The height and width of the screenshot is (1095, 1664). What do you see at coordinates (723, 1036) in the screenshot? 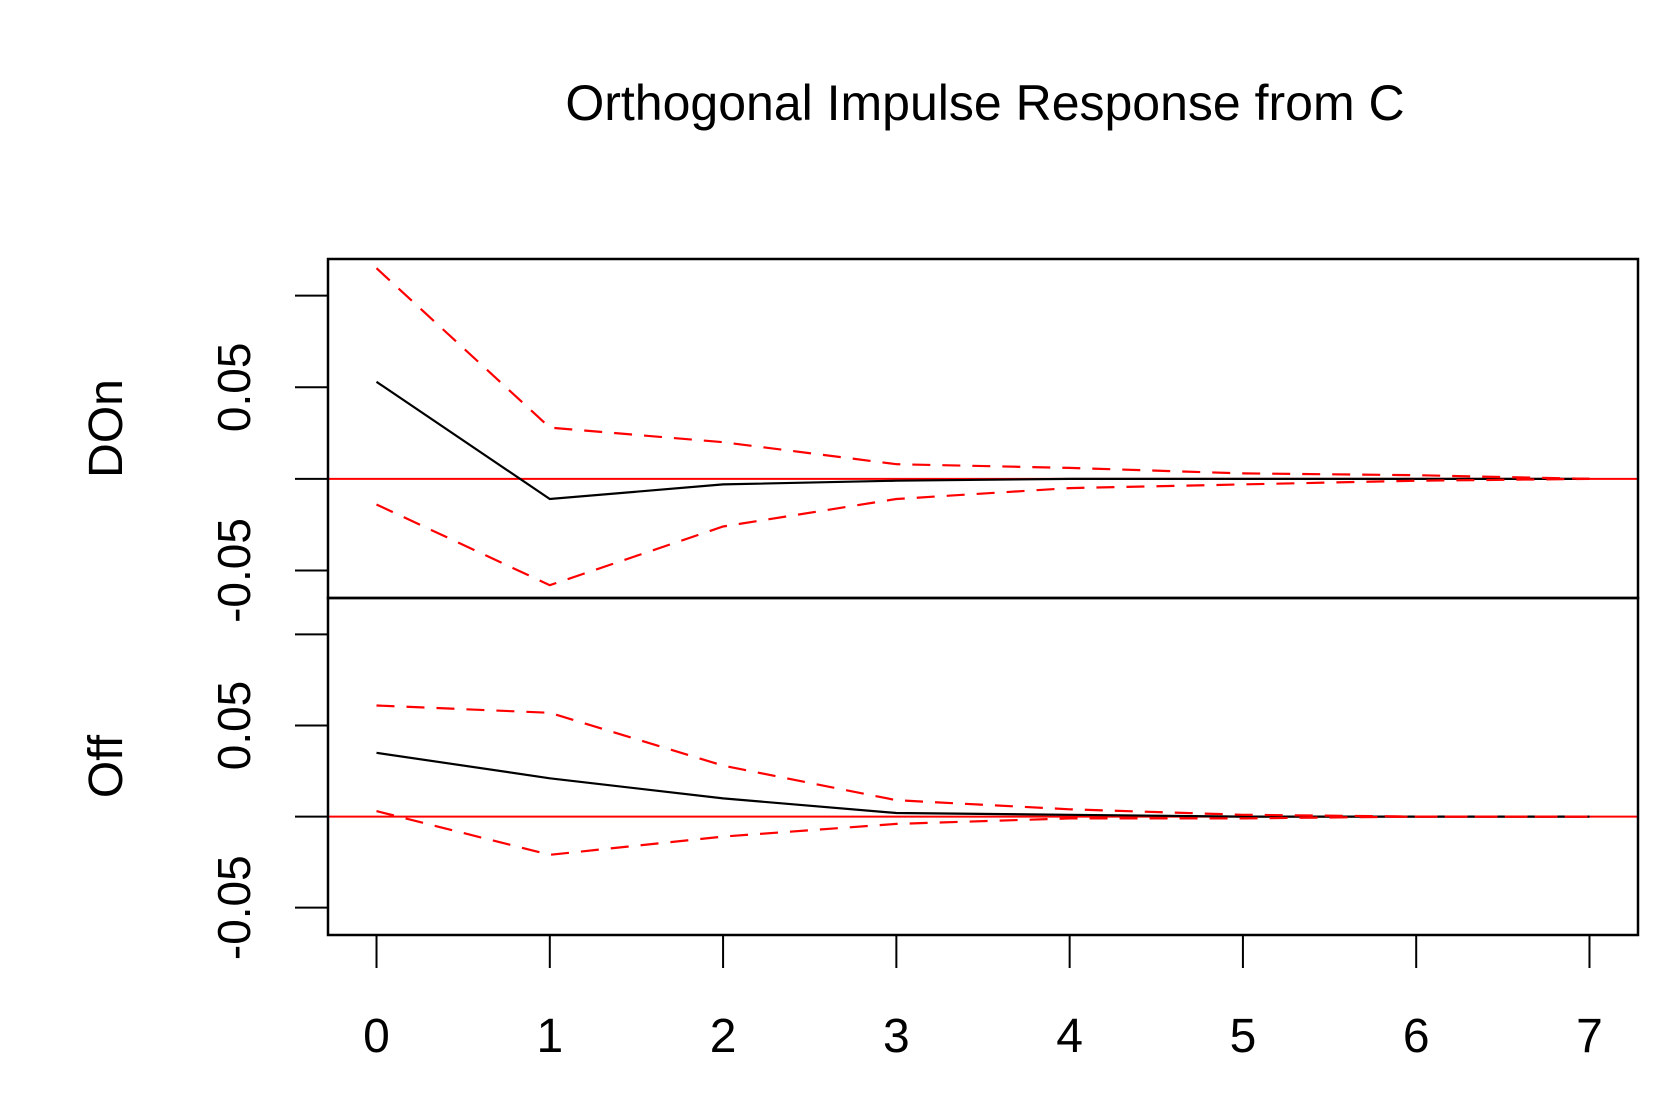
I see `x-tick-label: 2` at bounding box center [723, 1036].